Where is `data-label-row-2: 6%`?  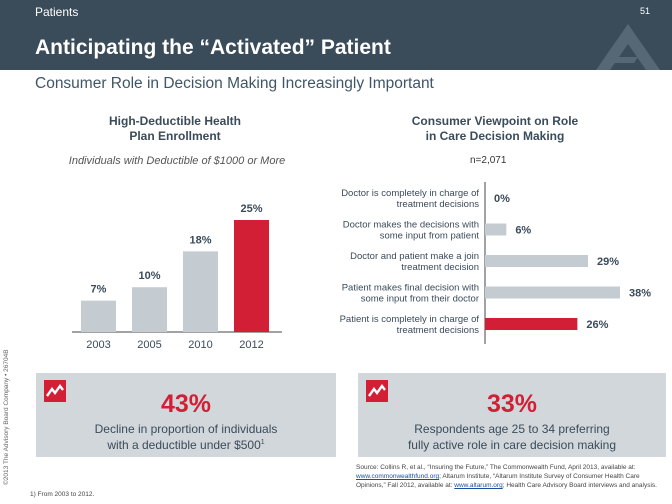
data-label-row-2: 6% is located at coordinates (523, 231).